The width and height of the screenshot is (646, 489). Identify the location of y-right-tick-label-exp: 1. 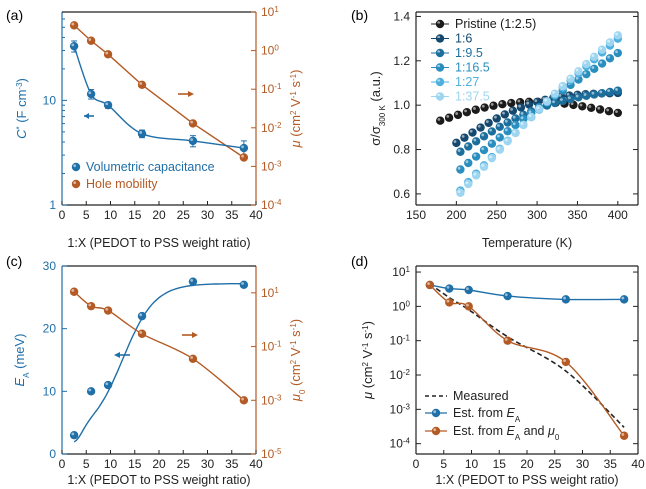
(276, 289).